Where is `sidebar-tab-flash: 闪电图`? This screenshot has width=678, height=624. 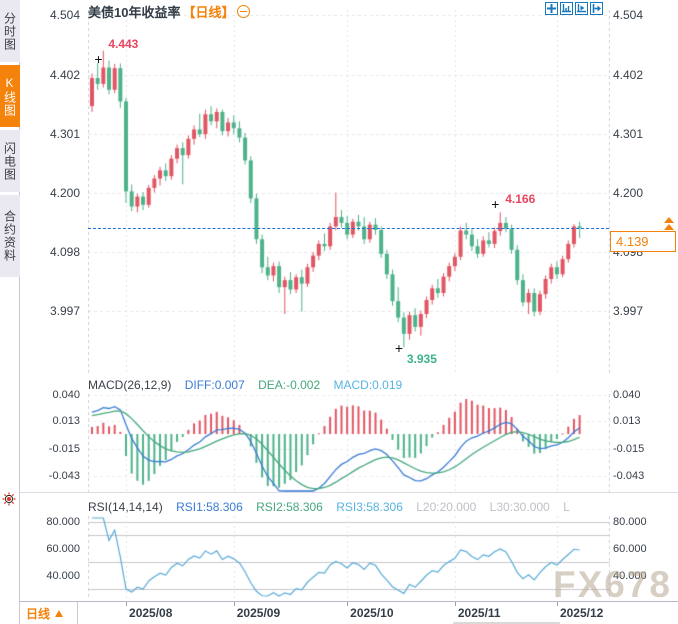
sidebar-tab-flash: 闪电图 is located at coordinates (10, 161).